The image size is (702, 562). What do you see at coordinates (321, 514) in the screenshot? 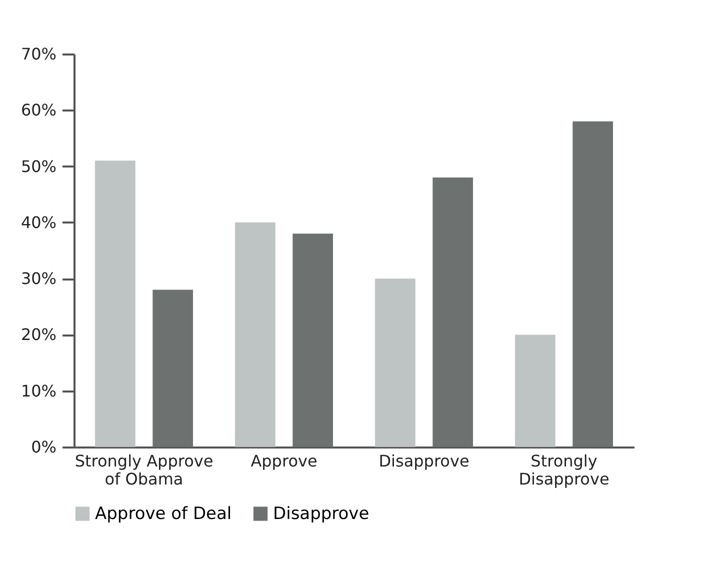
I see `legend-label: Disapprove` at bounding box center [321, 514].